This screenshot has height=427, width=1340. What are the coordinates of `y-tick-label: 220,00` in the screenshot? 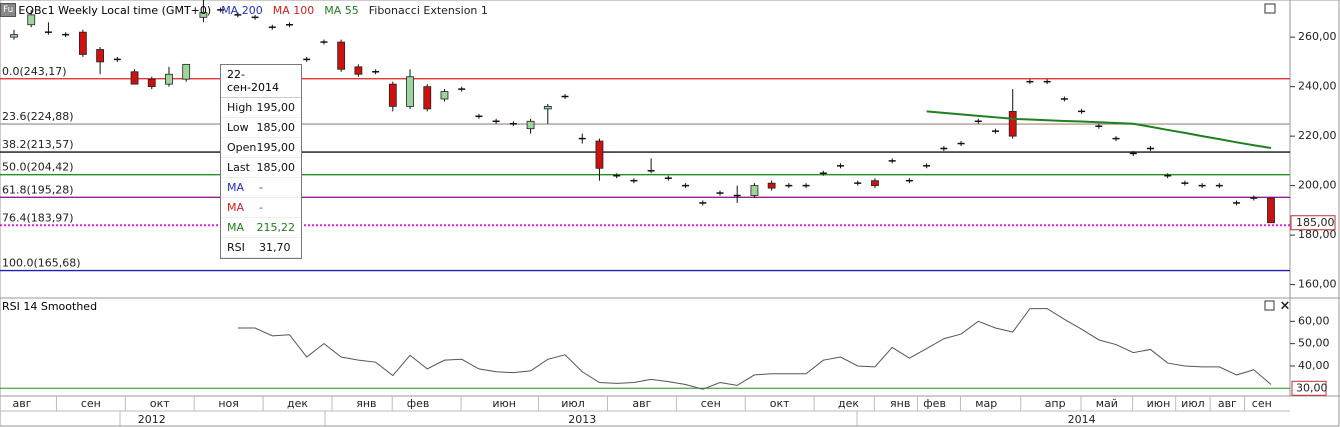 It's located at (1317, 135).